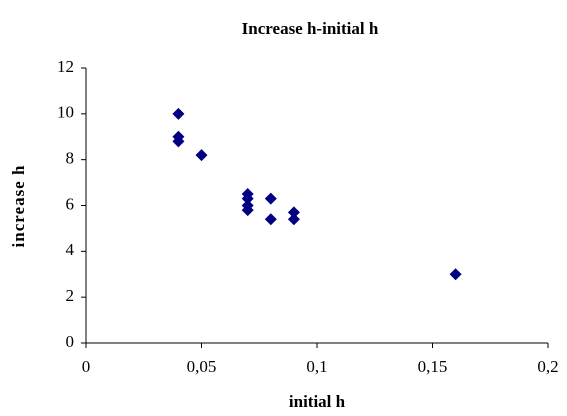 The width and height of the screenshot is (567, 416). I want to click on x-tick-label: 0, so click(86, 366).